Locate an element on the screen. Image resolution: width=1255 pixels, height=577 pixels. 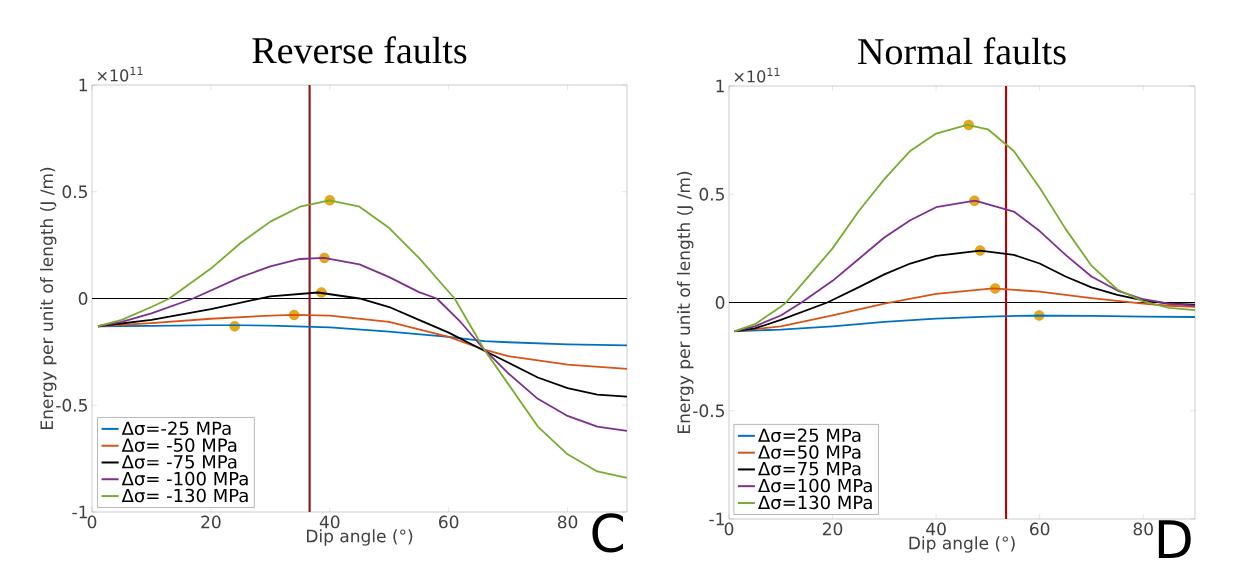
legend-label: Δσ=50 MPa is located at coordinates (809, 452).